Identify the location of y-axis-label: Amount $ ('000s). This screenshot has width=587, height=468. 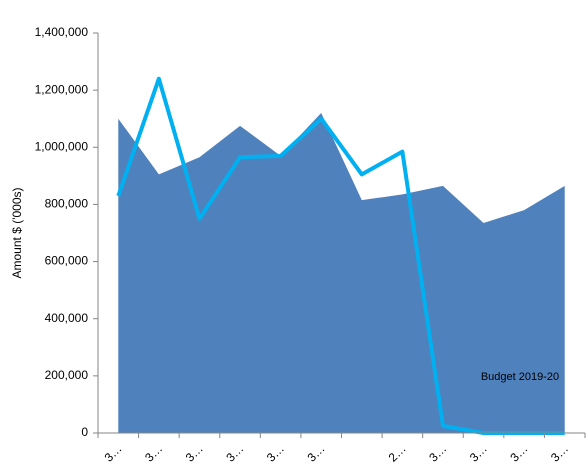
(17, 232).